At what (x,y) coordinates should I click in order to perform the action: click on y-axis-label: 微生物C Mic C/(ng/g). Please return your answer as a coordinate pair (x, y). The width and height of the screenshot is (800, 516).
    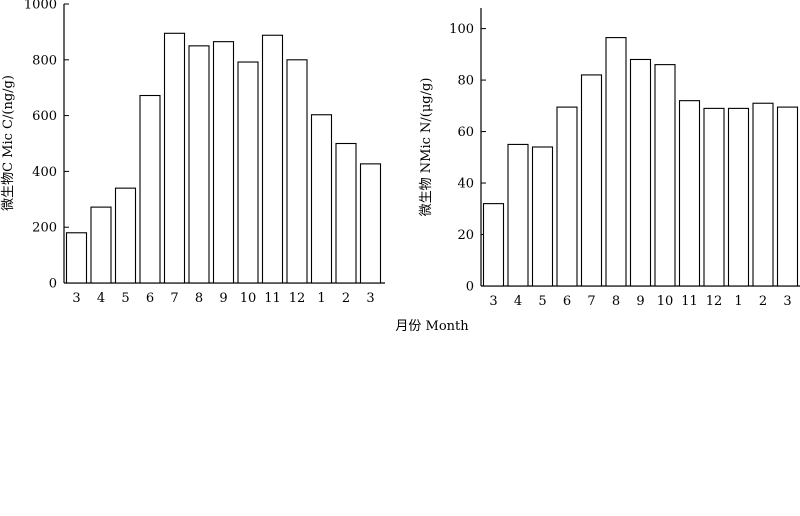
    Looking at the image, I should click on (8, 143).